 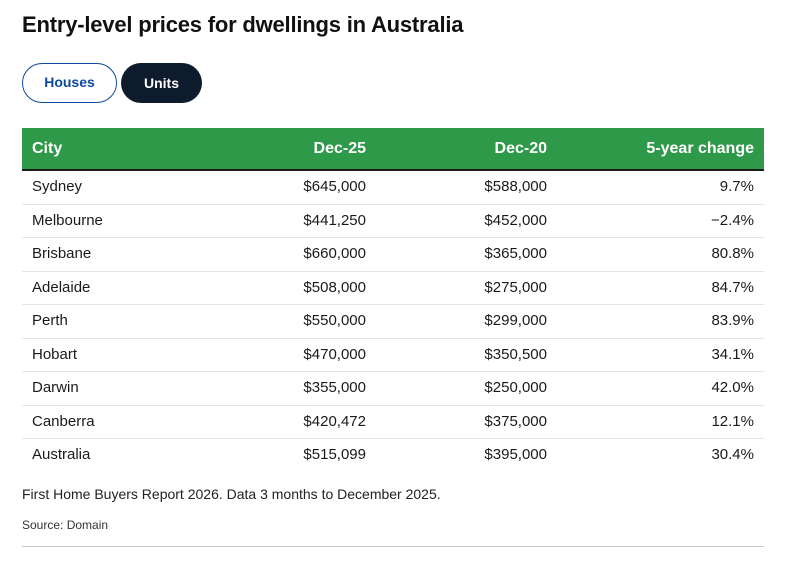 I want to click on cell-dec-25: $515,099, so click(x=334, y=454).